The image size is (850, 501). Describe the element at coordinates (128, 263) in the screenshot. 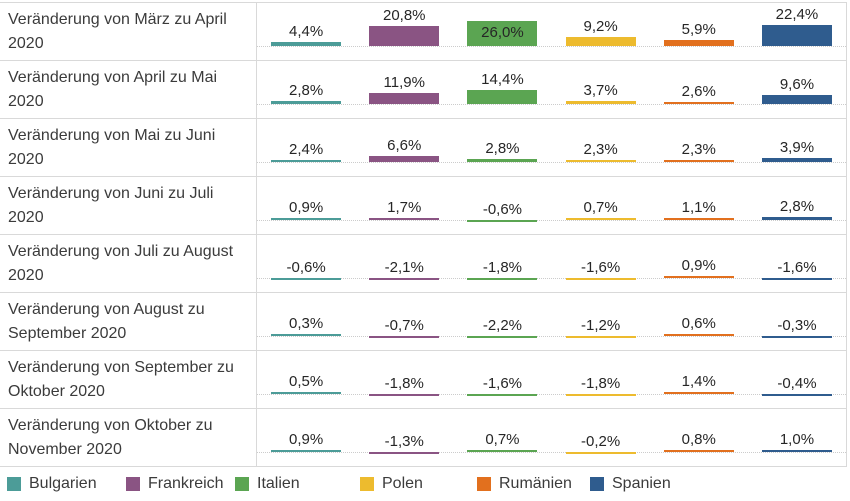

I see `row-label: Veränderung von Juli zu August 2020` at that location.